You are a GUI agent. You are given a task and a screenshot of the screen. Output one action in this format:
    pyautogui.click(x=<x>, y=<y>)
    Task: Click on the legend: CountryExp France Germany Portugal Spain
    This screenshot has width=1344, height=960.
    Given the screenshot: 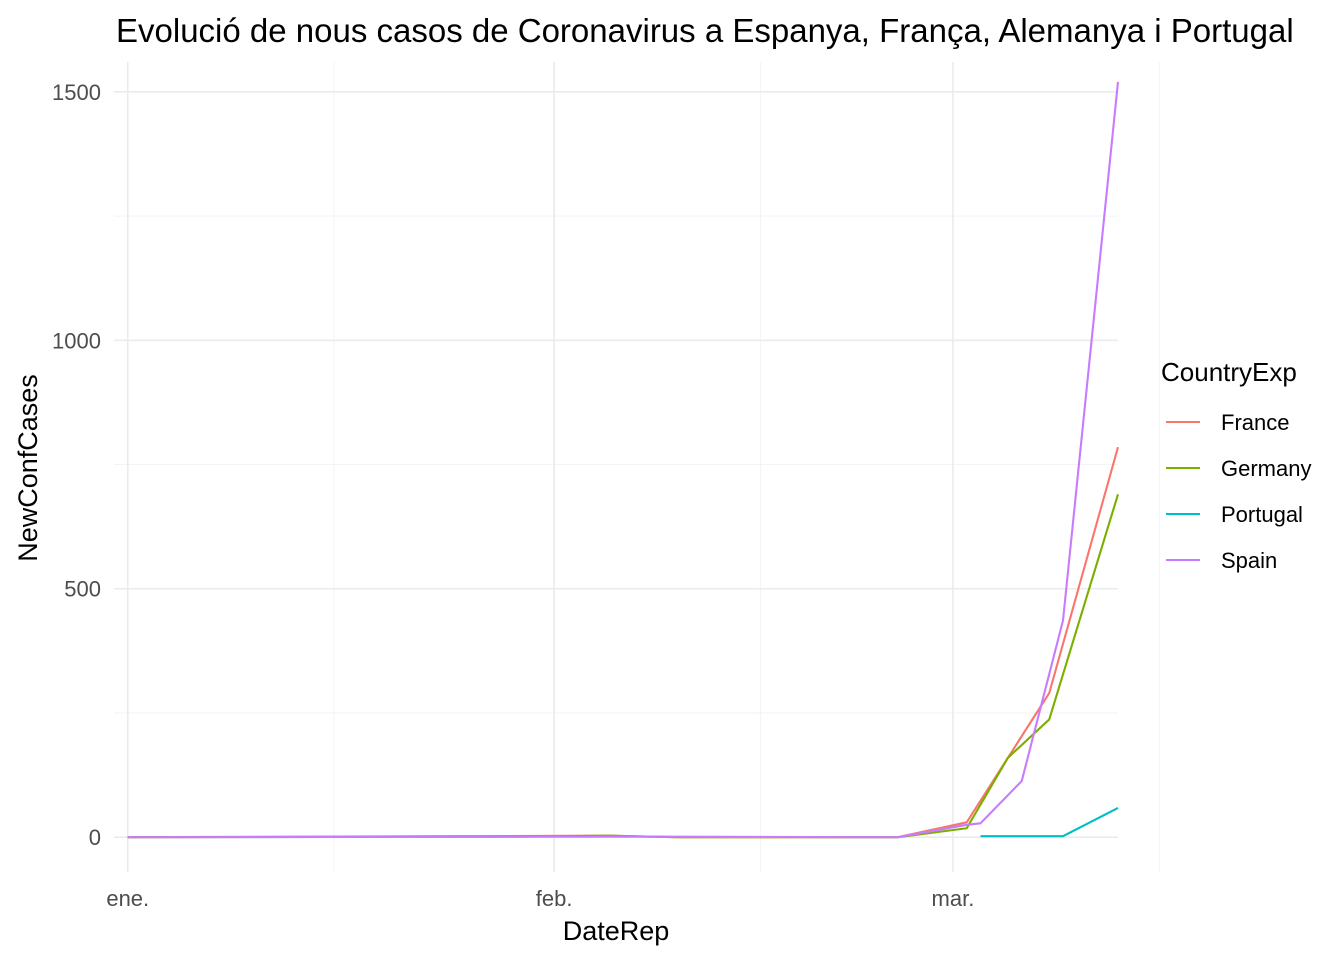 What is the action you would take?
    pyautogui.click(x=1236, y=465)
    